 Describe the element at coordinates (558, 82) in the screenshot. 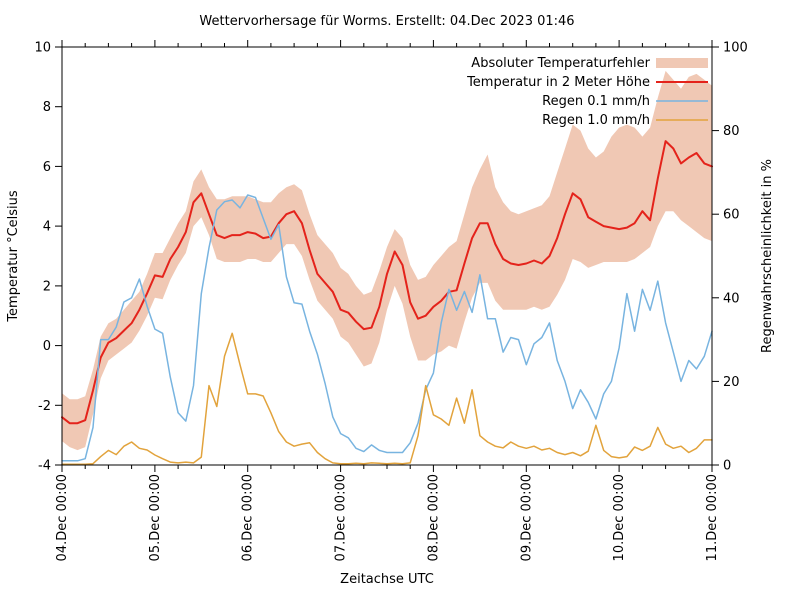

I see `legend-label-2: Temperatur in 2 Meter Höhe` at that location.